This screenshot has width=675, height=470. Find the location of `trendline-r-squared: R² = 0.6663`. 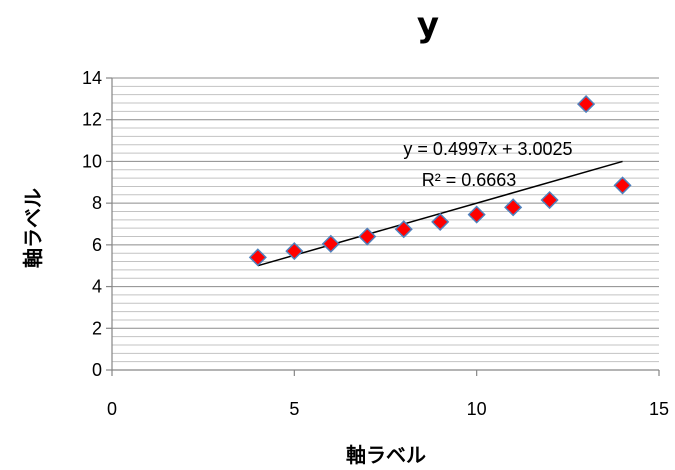

trendline-r-squared: R² = 0.6663 is located at coordinates (469, 180).